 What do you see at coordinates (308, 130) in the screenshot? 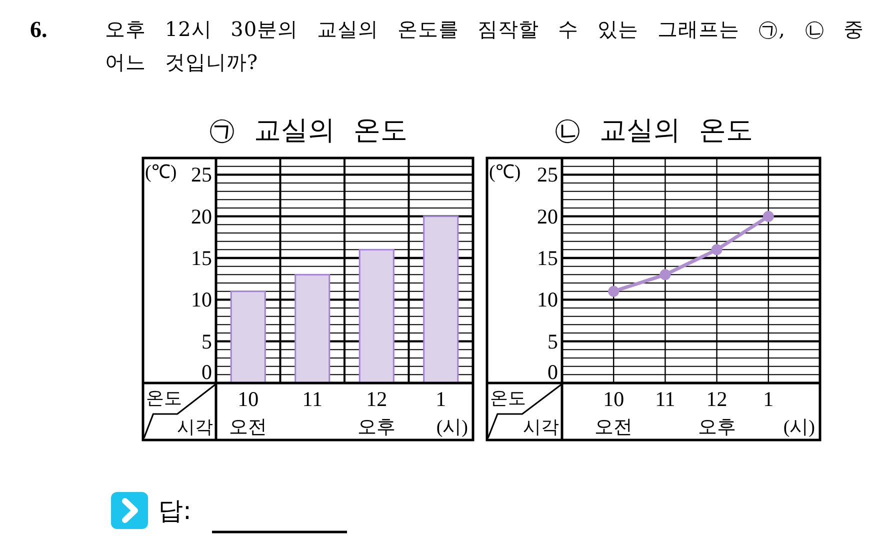
I see `chart-title: ㉠ 교실의 온도` at bounding box center [308, 130].